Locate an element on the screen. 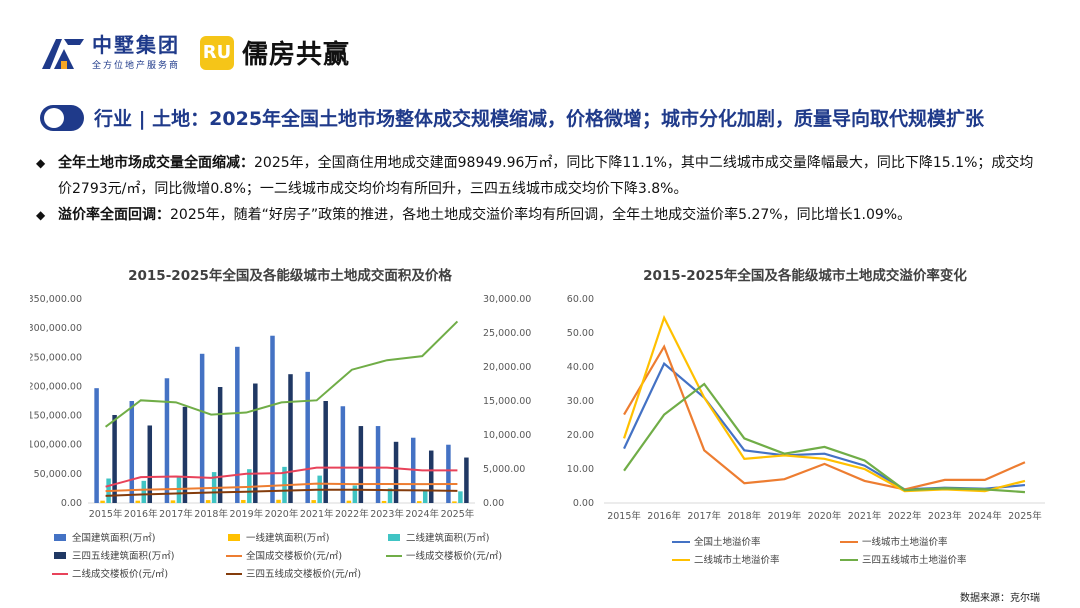 The width and height of the screenshot is (1080, 608). y-tick-label: 40.00 is located at coordinates (580, 367).